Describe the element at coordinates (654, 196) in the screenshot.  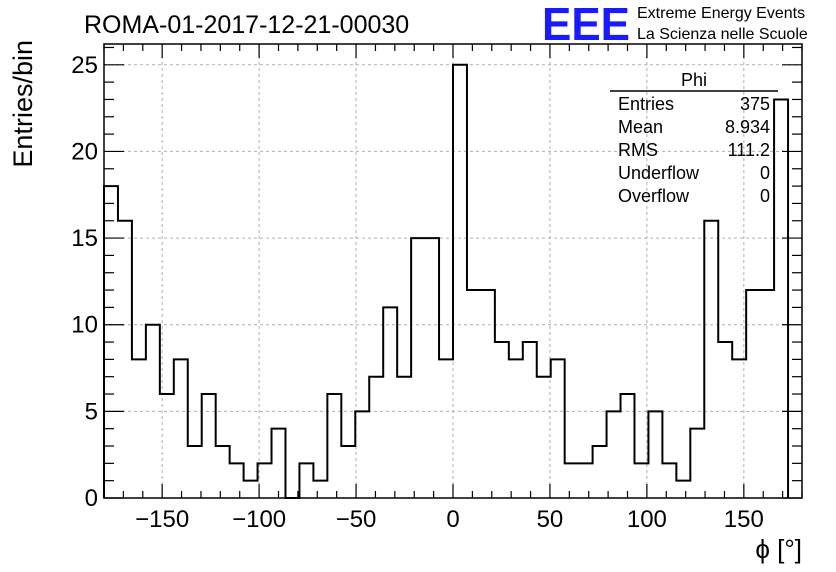
I see `stats-label: Overflow` at that location.